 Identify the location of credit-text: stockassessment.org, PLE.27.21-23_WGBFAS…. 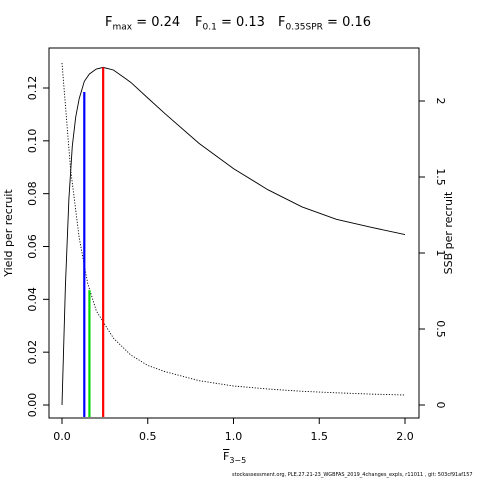
(352, 475).